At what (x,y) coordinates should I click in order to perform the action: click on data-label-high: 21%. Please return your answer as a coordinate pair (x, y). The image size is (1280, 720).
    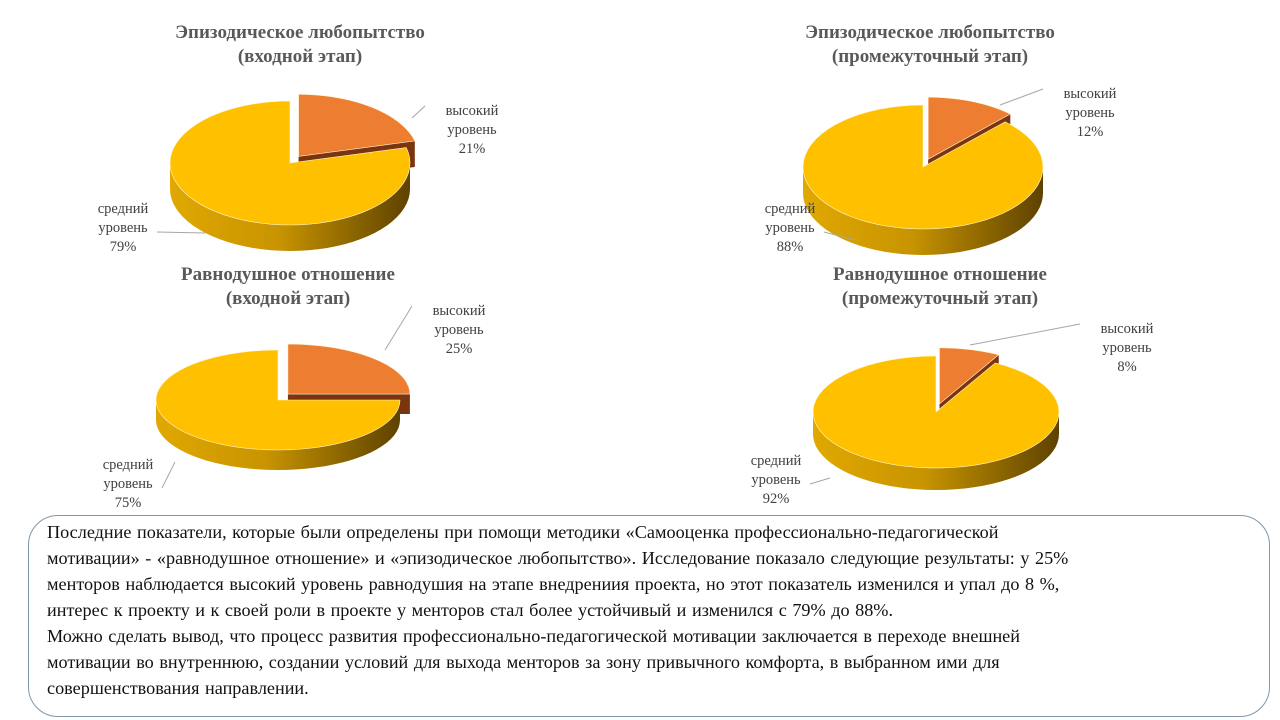
    Looking at the image, I should click on (472, 149).